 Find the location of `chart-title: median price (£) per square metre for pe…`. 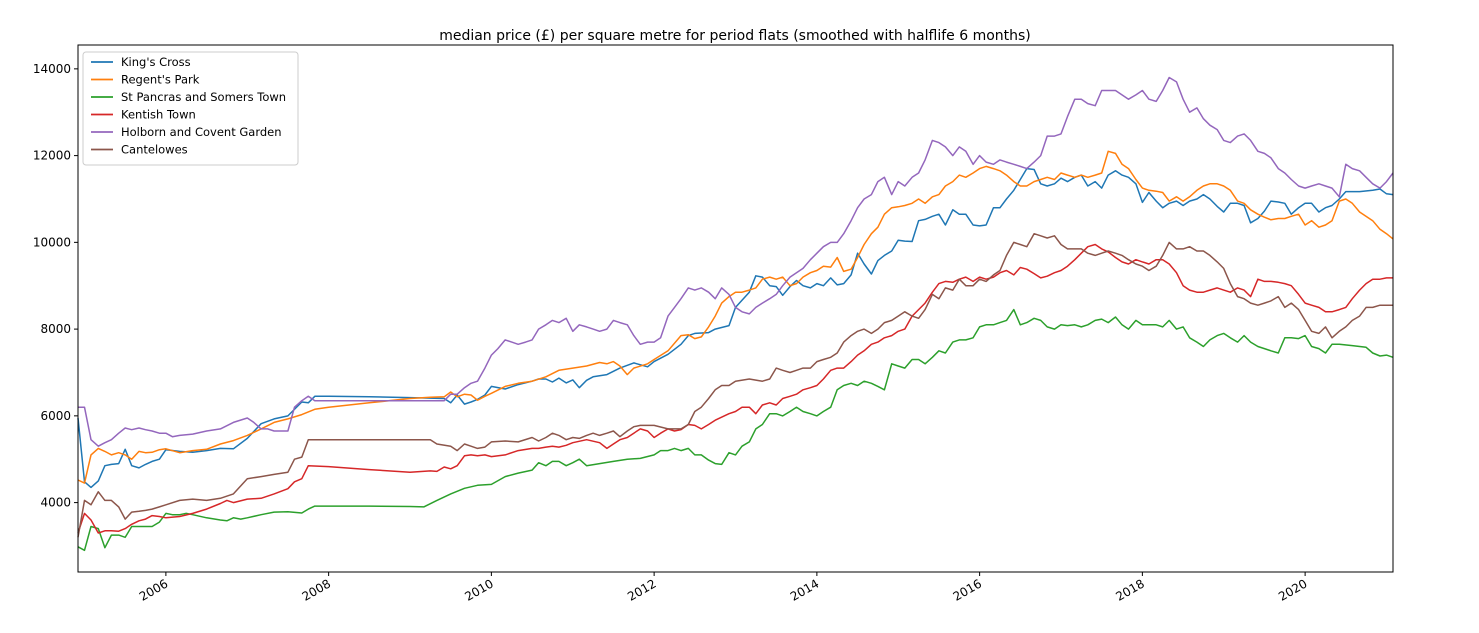

chart-title: median price (£) per square metre for pe… is located at coordinates (735, 36).